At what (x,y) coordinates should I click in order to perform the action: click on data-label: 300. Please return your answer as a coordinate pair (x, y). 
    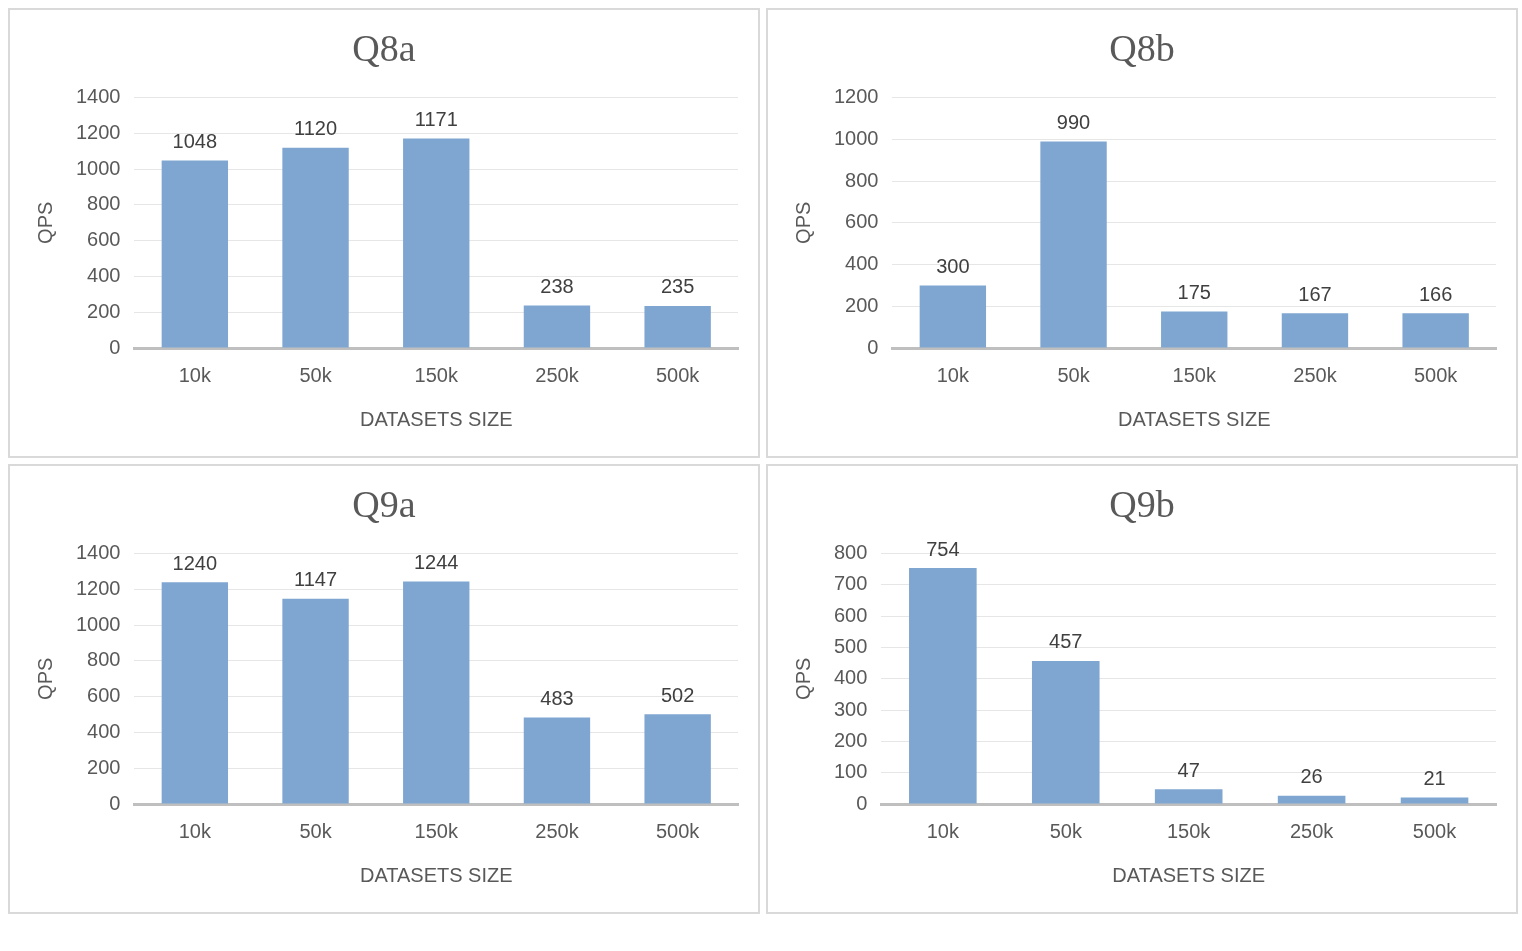
    Looking at the image, I should click on (953, 265).